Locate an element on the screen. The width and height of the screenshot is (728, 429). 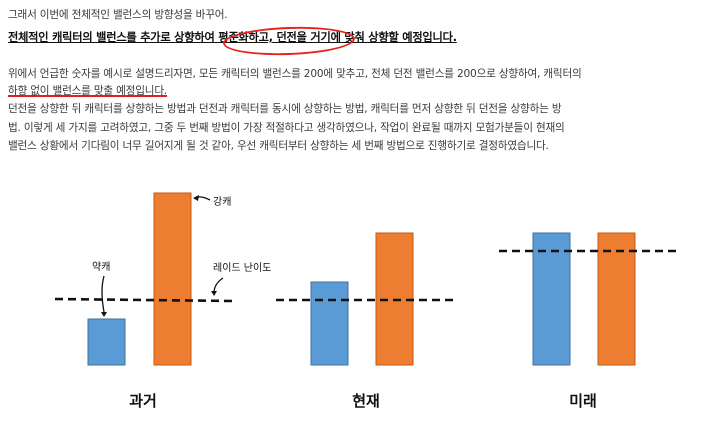
annotation-weak-char: 약캐 is located at coordinates (101, 267).